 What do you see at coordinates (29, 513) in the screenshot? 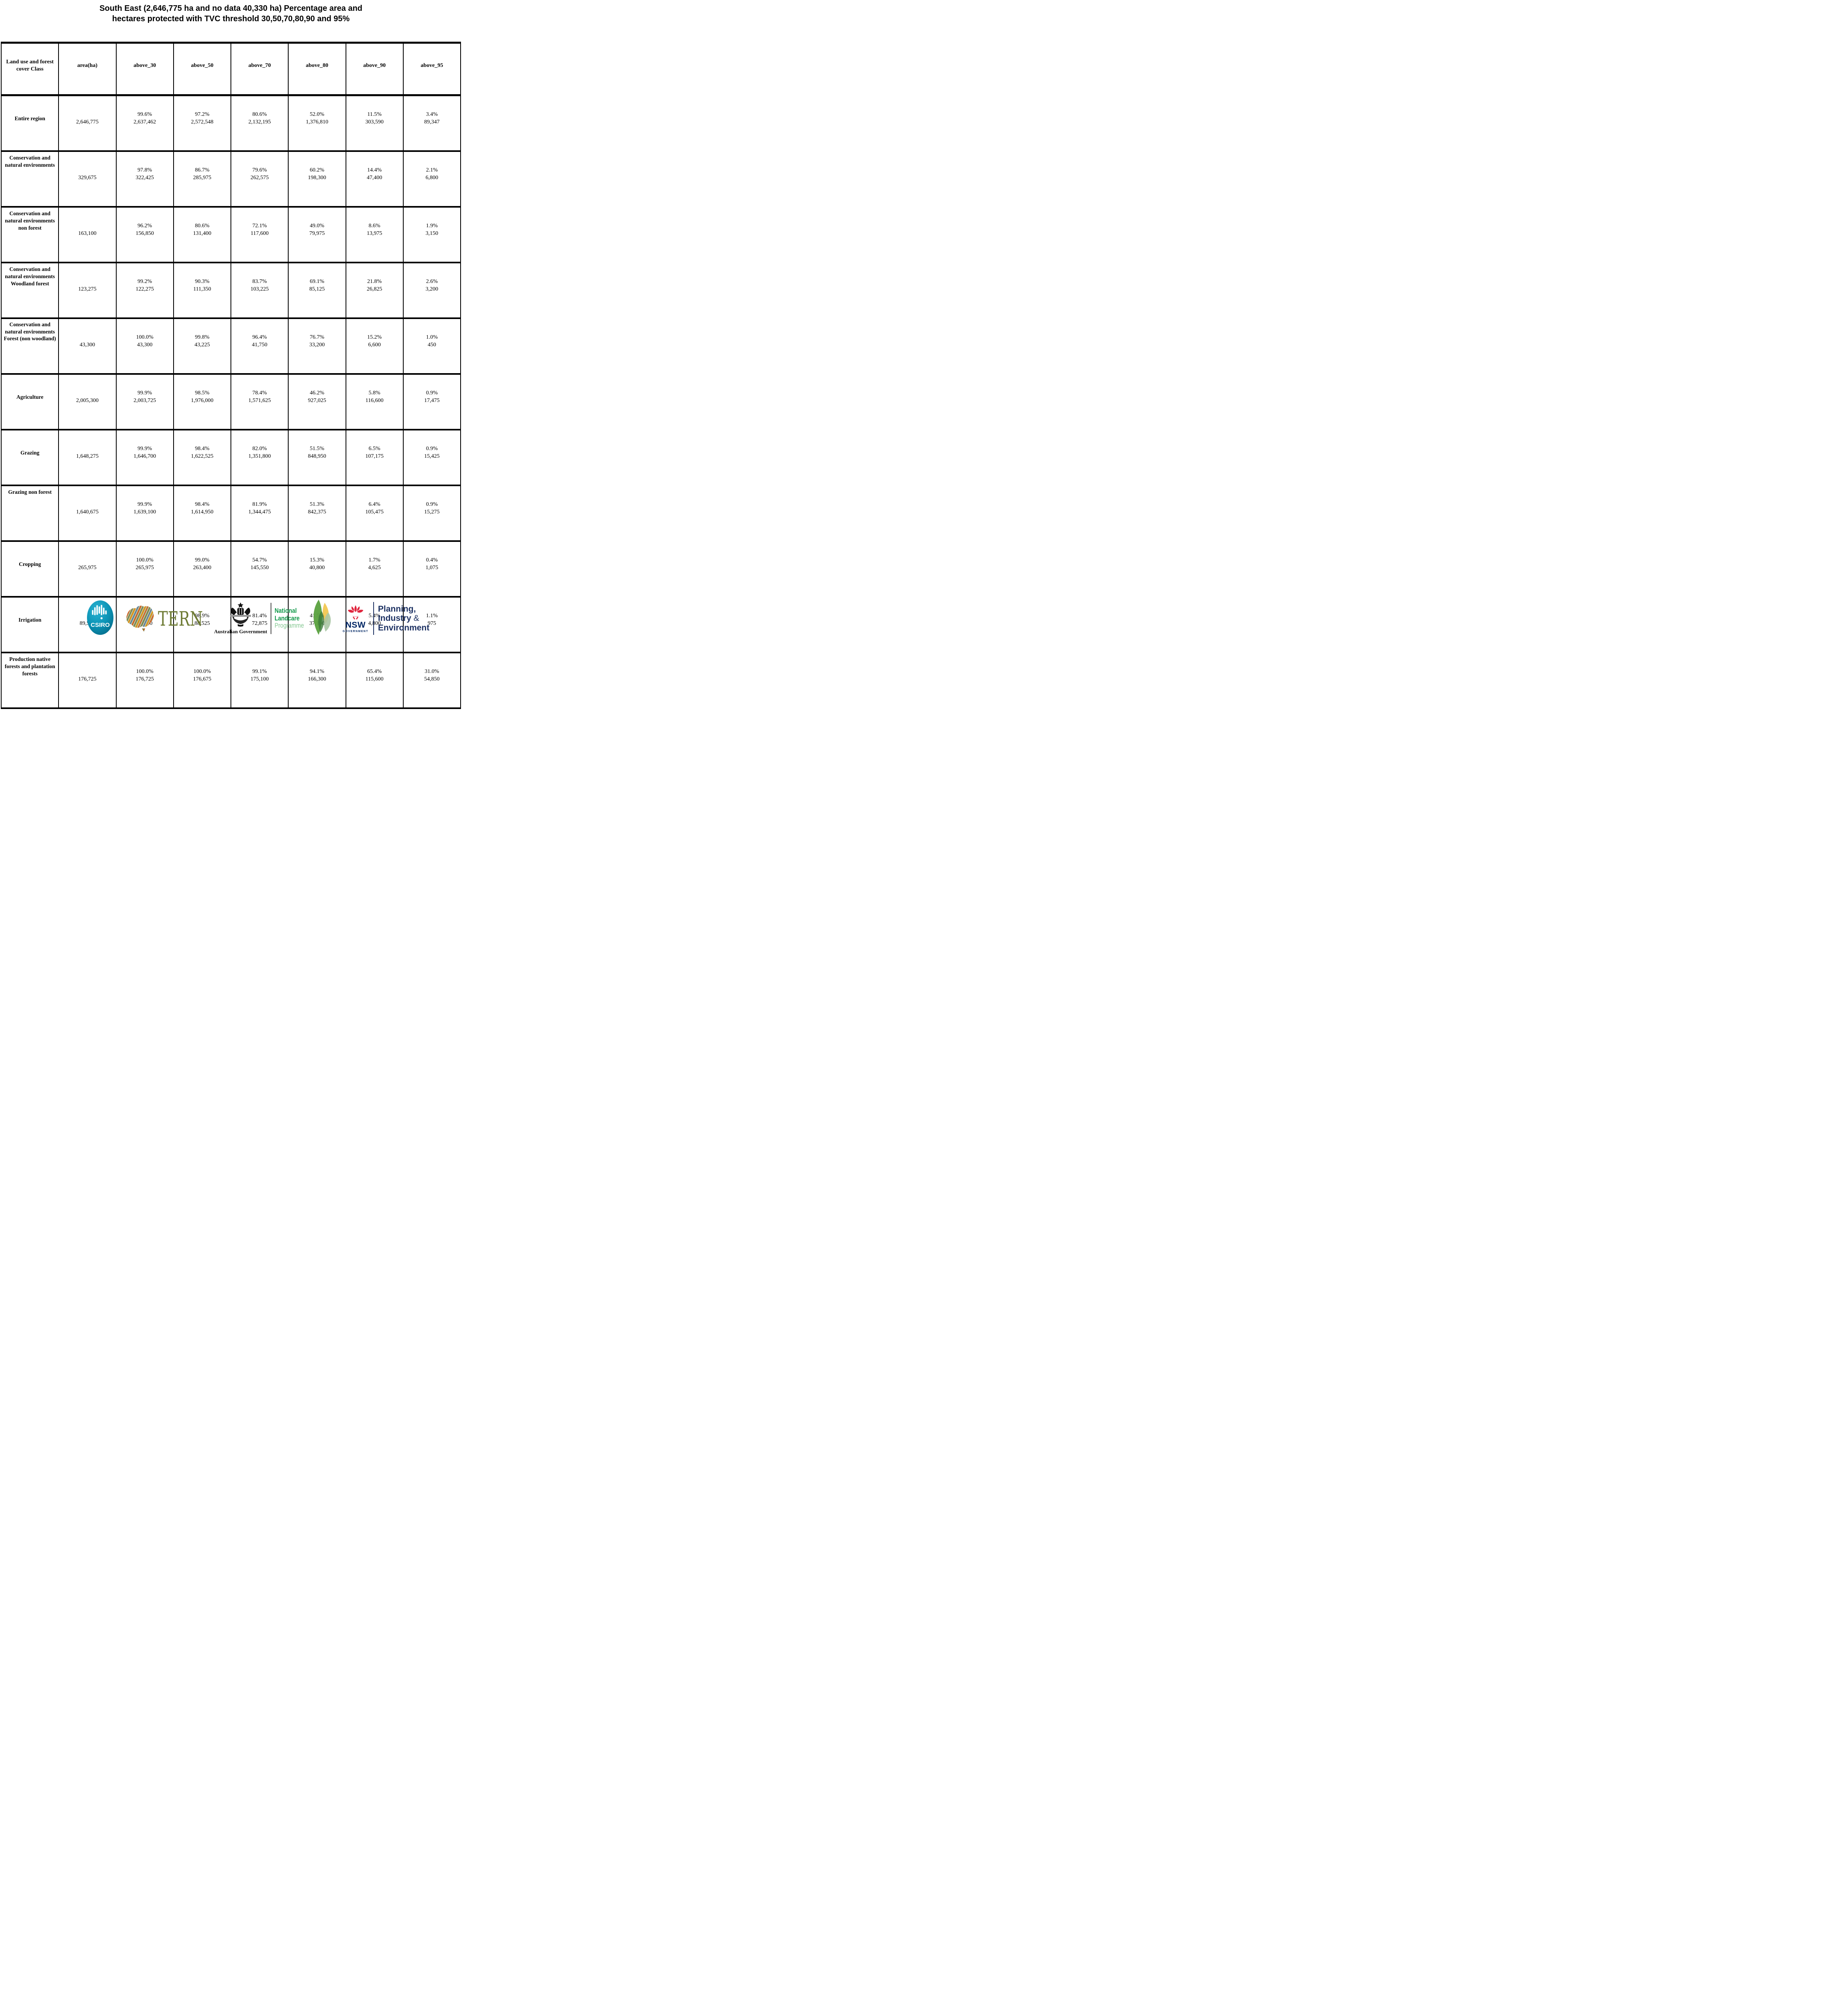
I see `row-label: Grazing non forest` at bounding box center [29, 513].